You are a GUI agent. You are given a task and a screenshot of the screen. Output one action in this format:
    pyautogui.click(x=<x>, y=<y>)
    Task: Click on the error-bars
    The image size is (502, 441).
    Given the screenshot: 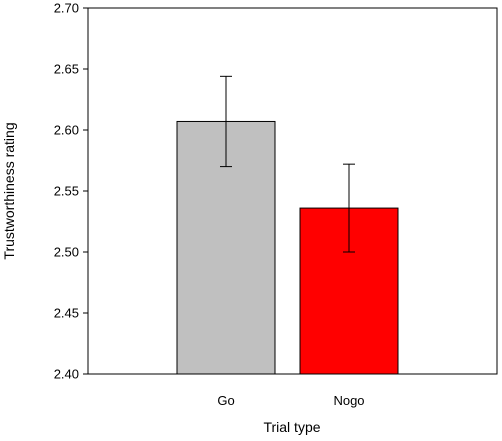 What is the action you would take?
    pyautogui.click(x=287, y=164)
    